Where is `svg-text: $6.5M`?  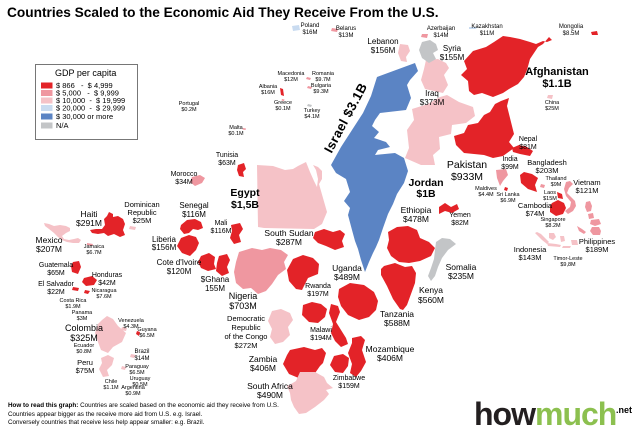
svg-text: $6.5M is located at coordinates (147, 336).